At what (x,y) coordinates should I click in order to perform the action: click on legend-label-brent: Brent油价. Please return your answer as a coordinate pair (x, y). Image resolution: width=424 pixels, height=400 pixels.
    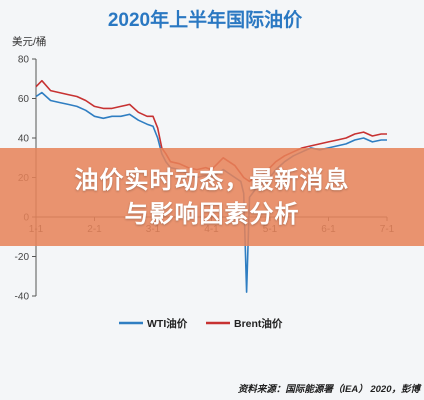
    Looking at the image, I should click on (258, 323).